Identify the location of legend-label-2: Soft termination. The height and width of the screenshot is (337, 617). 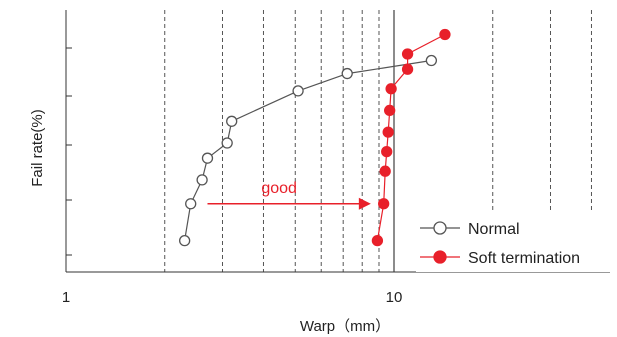
(524, 258).